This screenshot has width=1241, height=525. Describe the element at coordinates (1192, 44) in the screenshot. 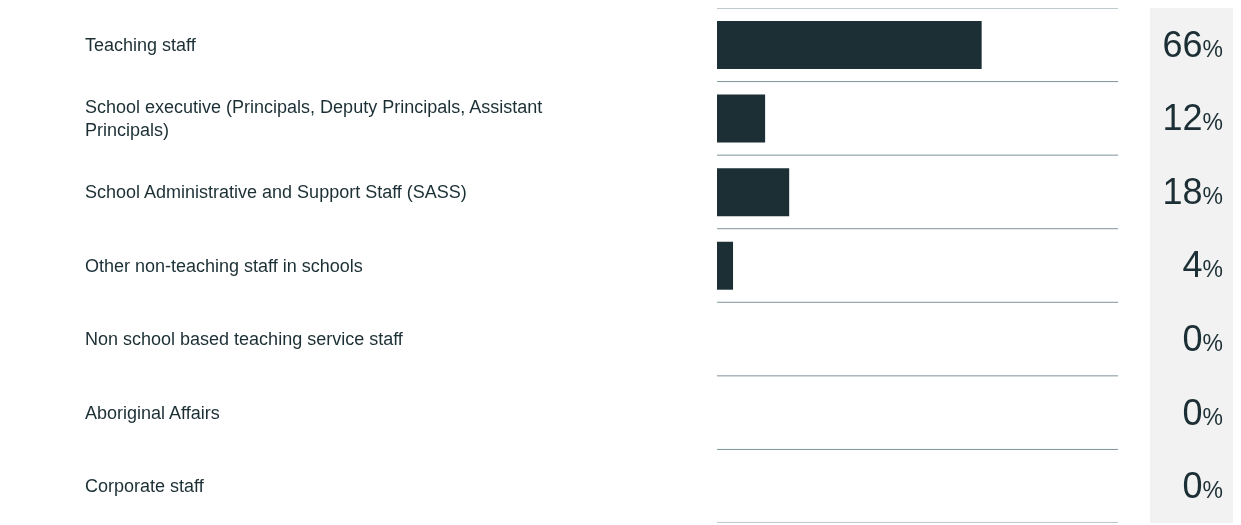

I see `data-label: 66%` at that location.